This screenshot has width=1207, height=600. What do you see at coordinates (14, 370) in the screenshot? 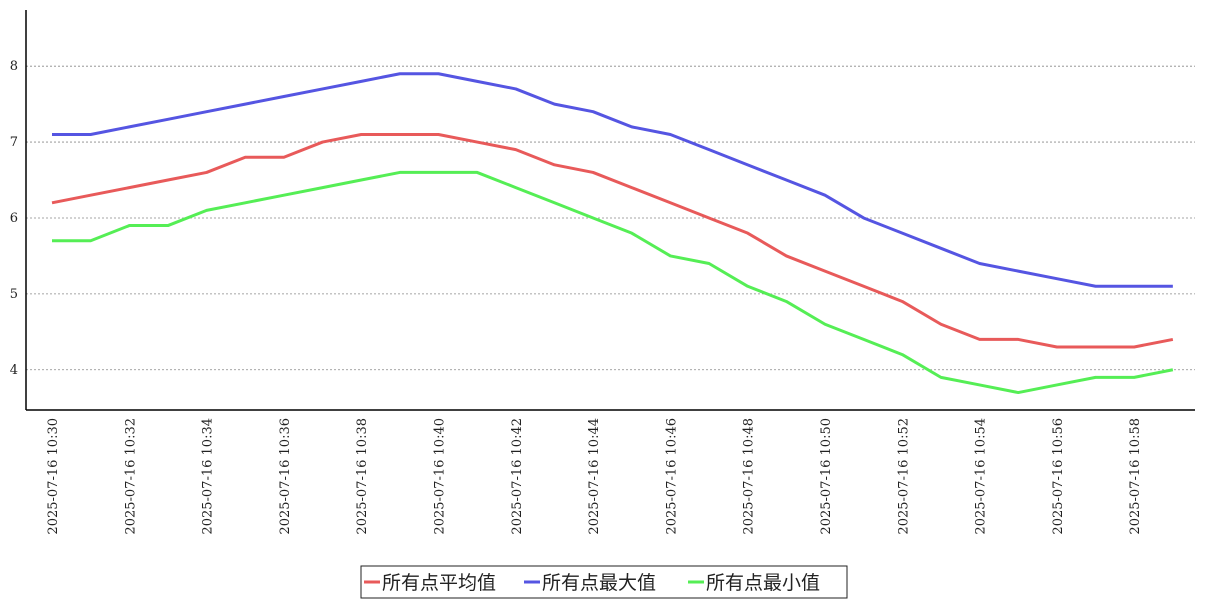
I see `y-tick-label: 4` at bounding box center [14, 370].